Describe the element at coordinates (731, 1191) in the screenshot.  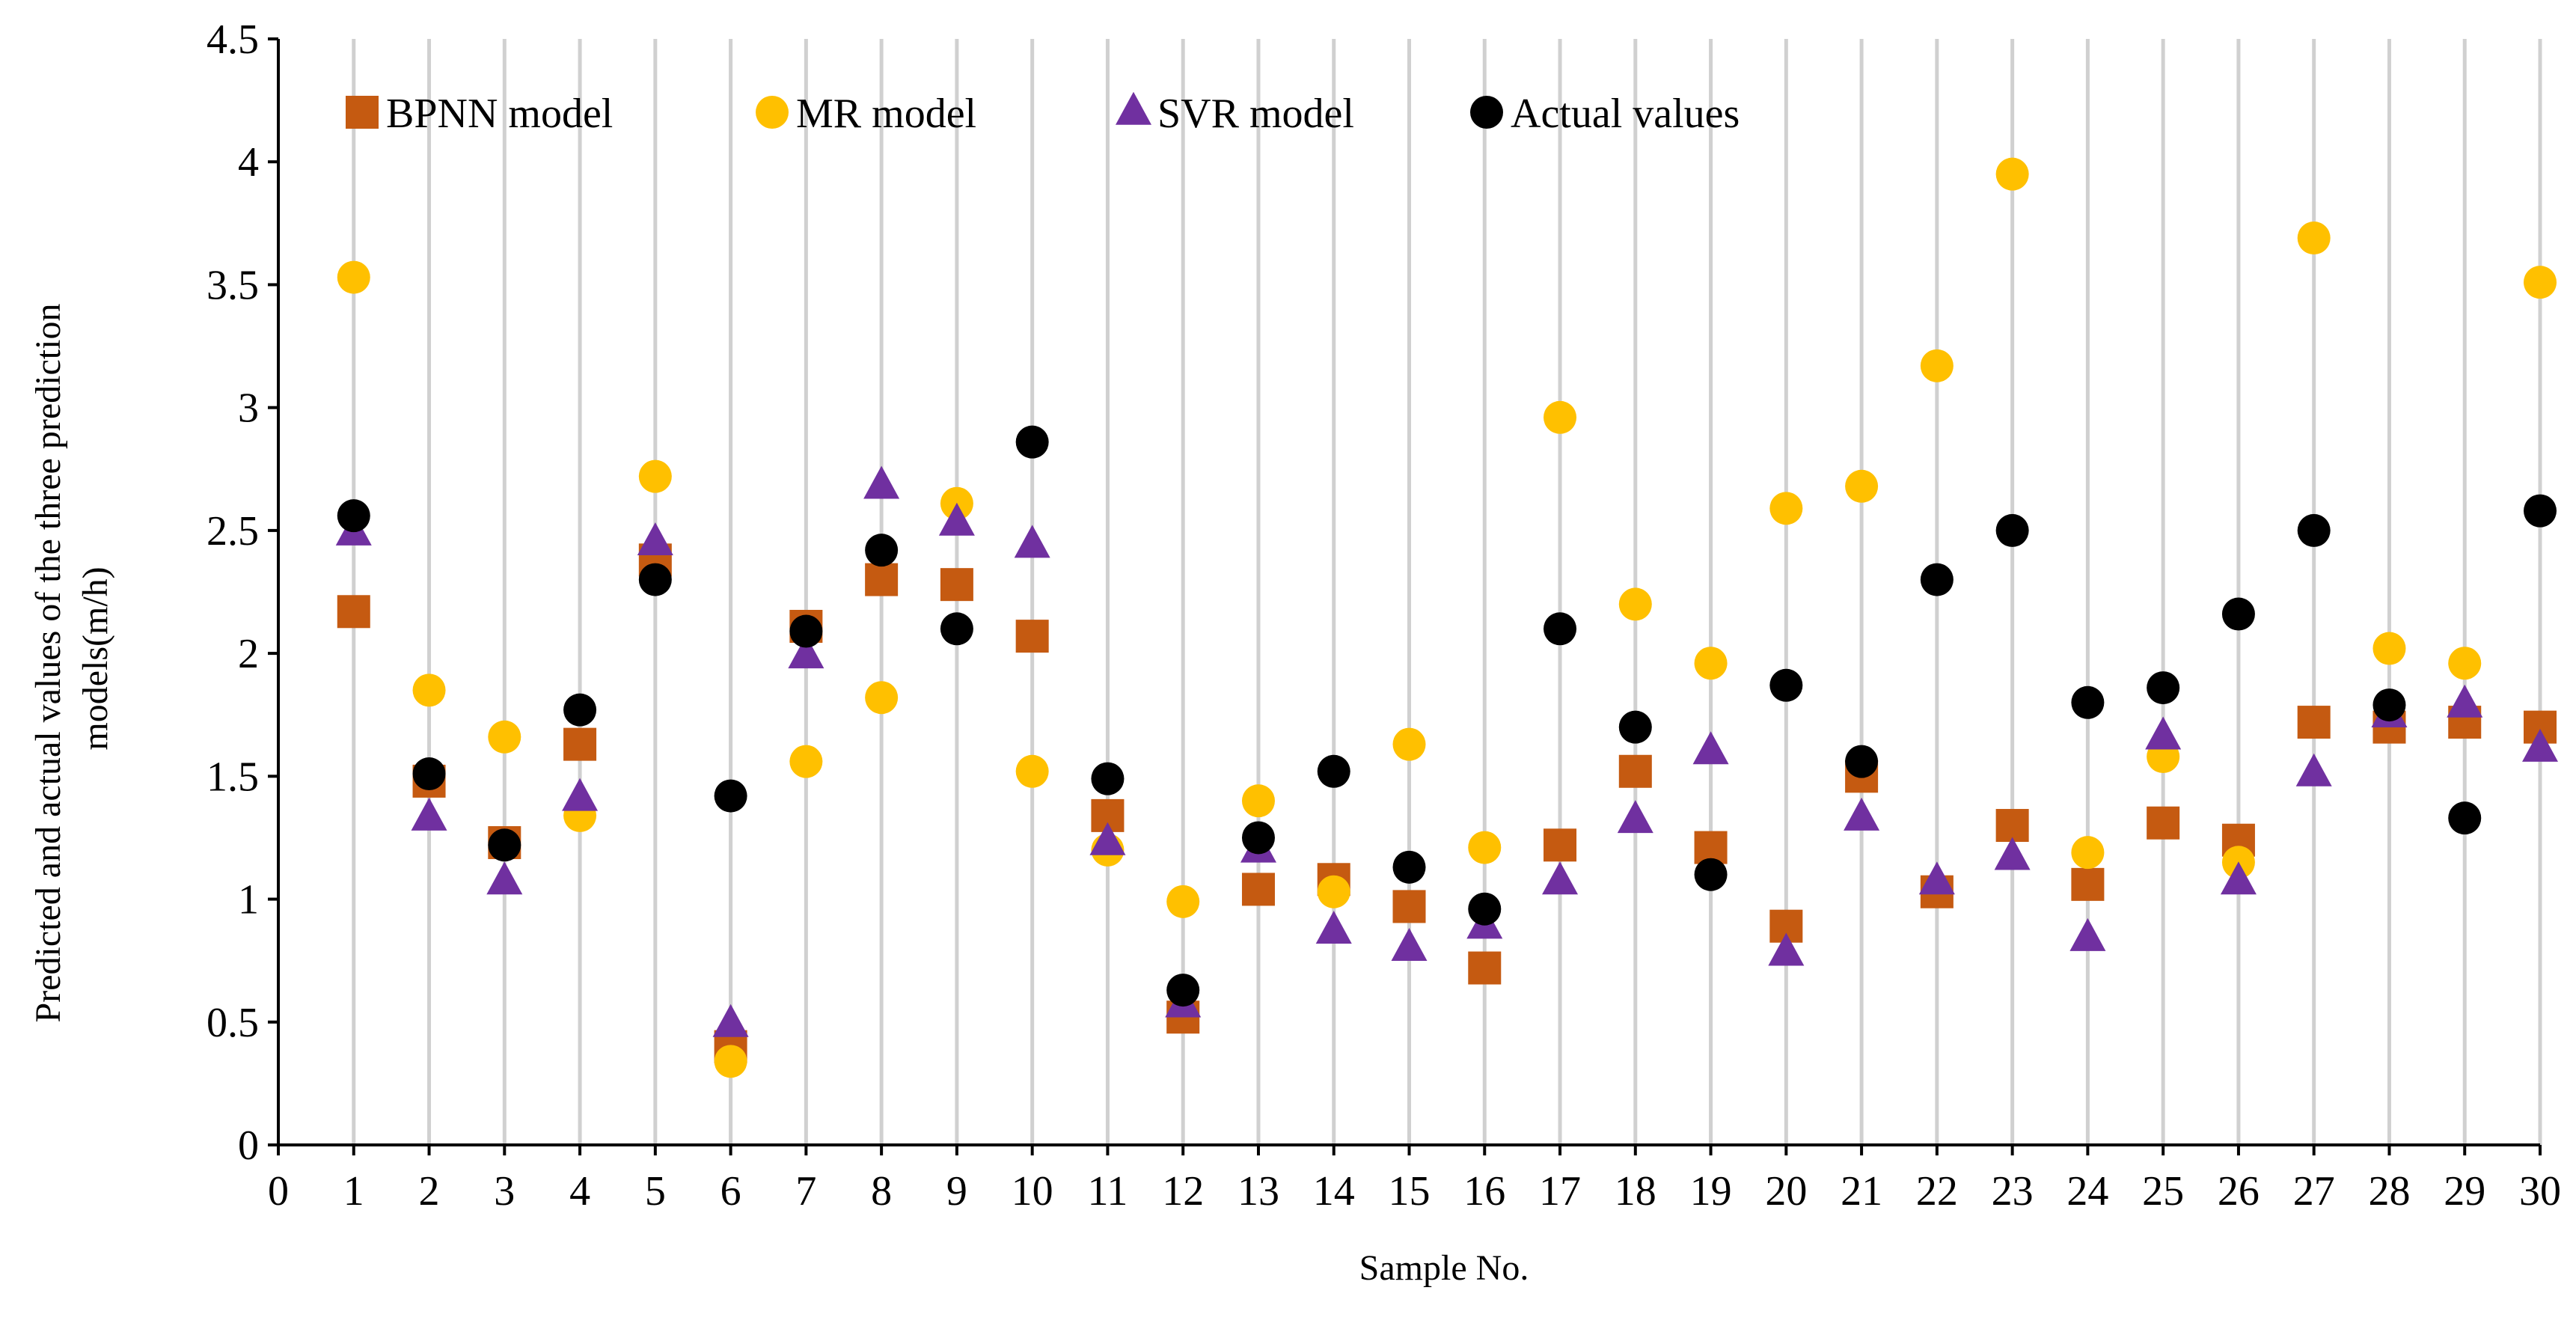
I see `x-tick-label-6: 6` at that location.